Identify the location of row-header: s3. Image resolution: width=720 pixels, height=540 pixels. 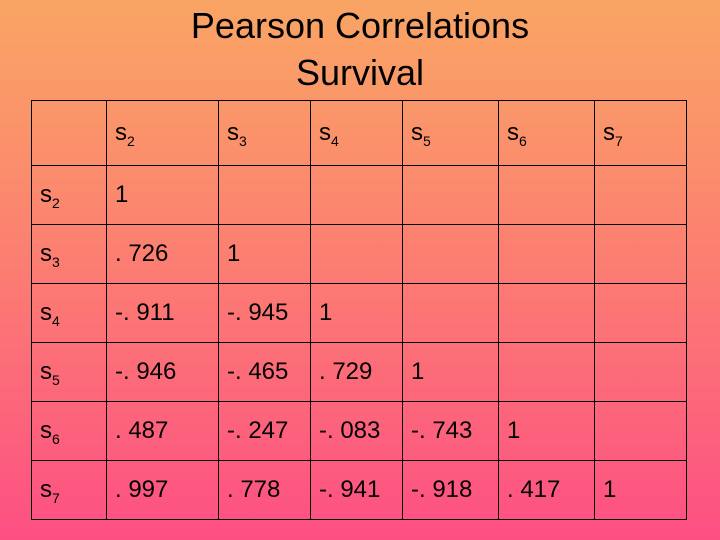
(69, 254).